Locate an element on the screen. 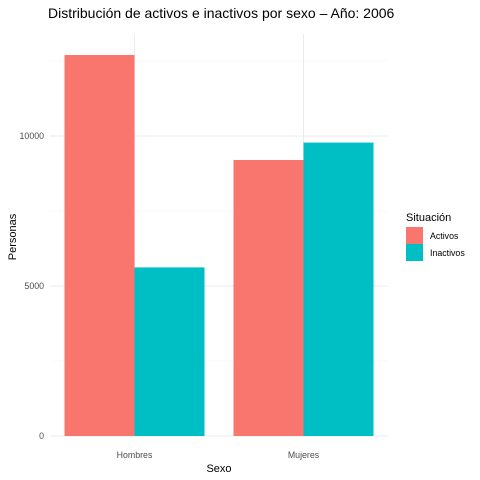  legend-label-inactivos: Inactivos is located at coordinates (447, 253).